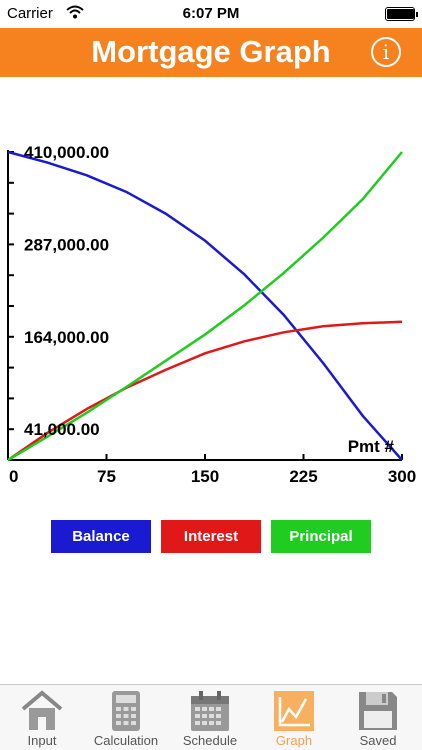 The image size is (422, 750). I want to click on legend-interest-button: Interest, so click(211, 536).